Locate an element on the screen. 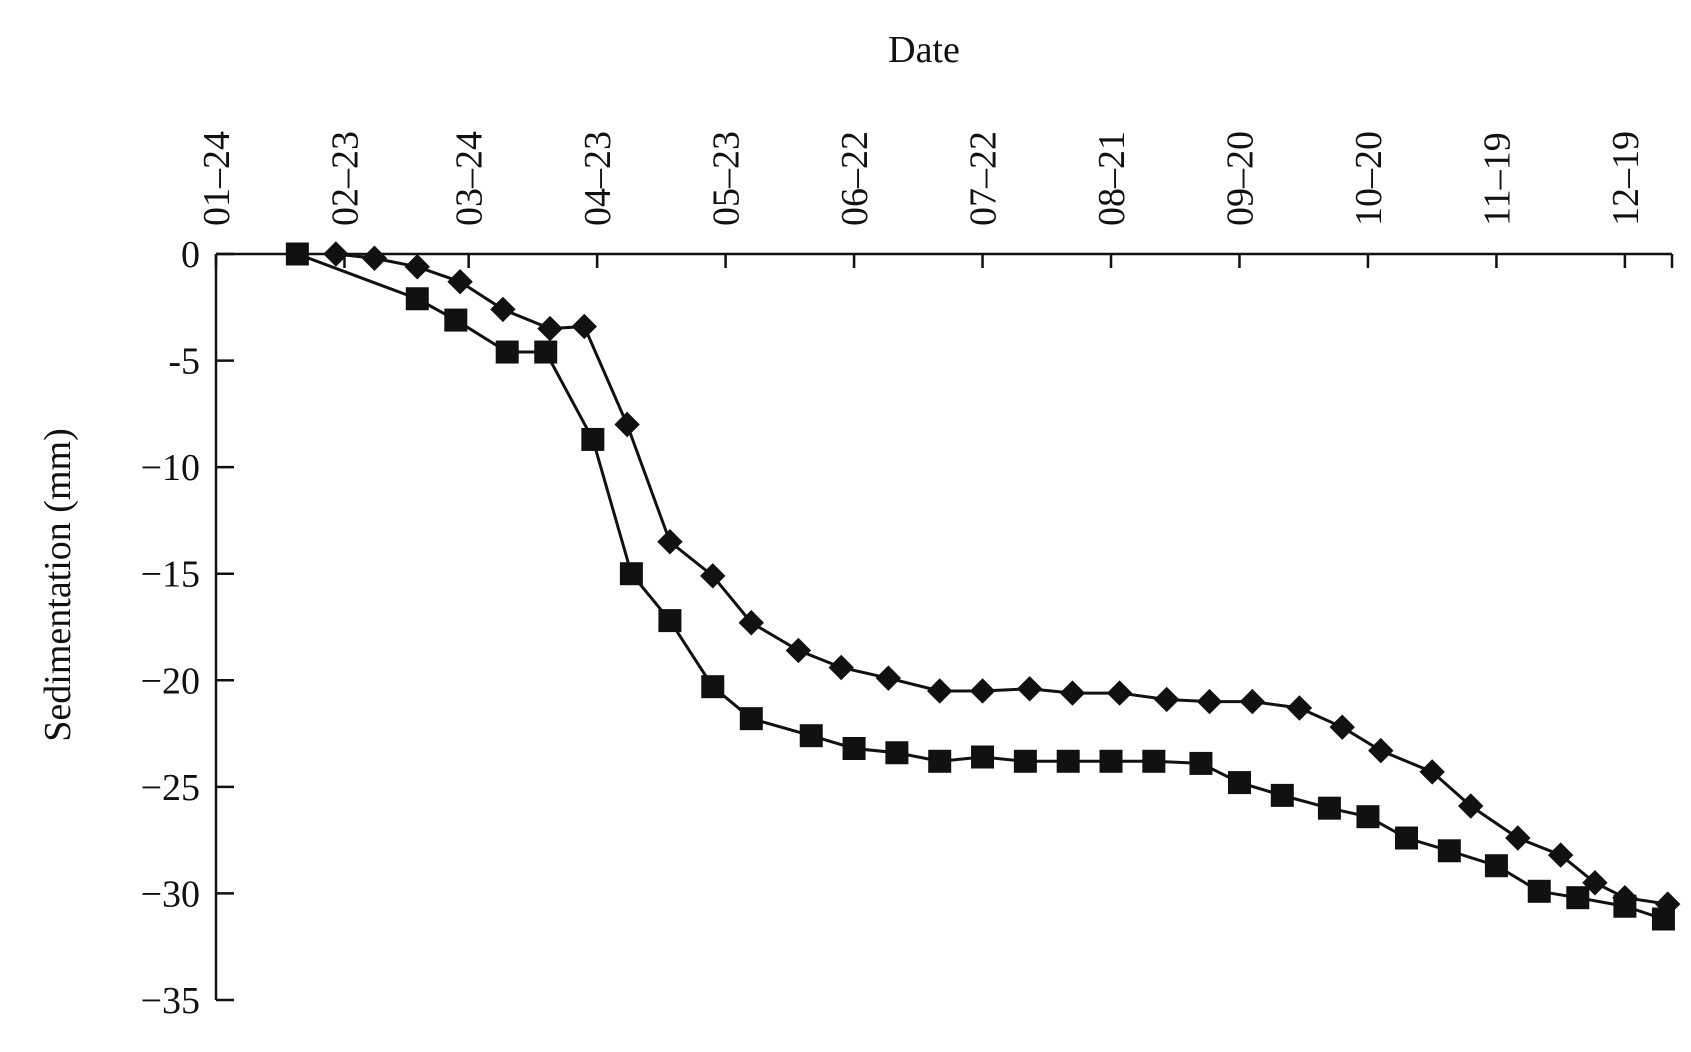 The height and width of the screenshot is (1052, 1691). y-tick-label: −35 is located at coordinates (170, 1001).